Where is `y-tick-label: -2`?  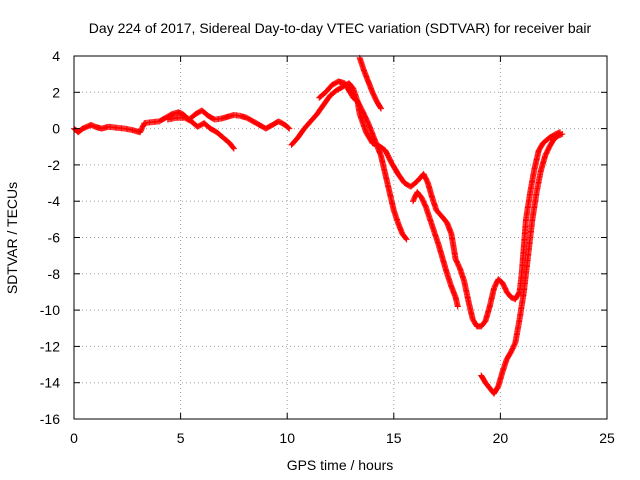
y-tick-label: -2 is located at coordinates (54, 165).